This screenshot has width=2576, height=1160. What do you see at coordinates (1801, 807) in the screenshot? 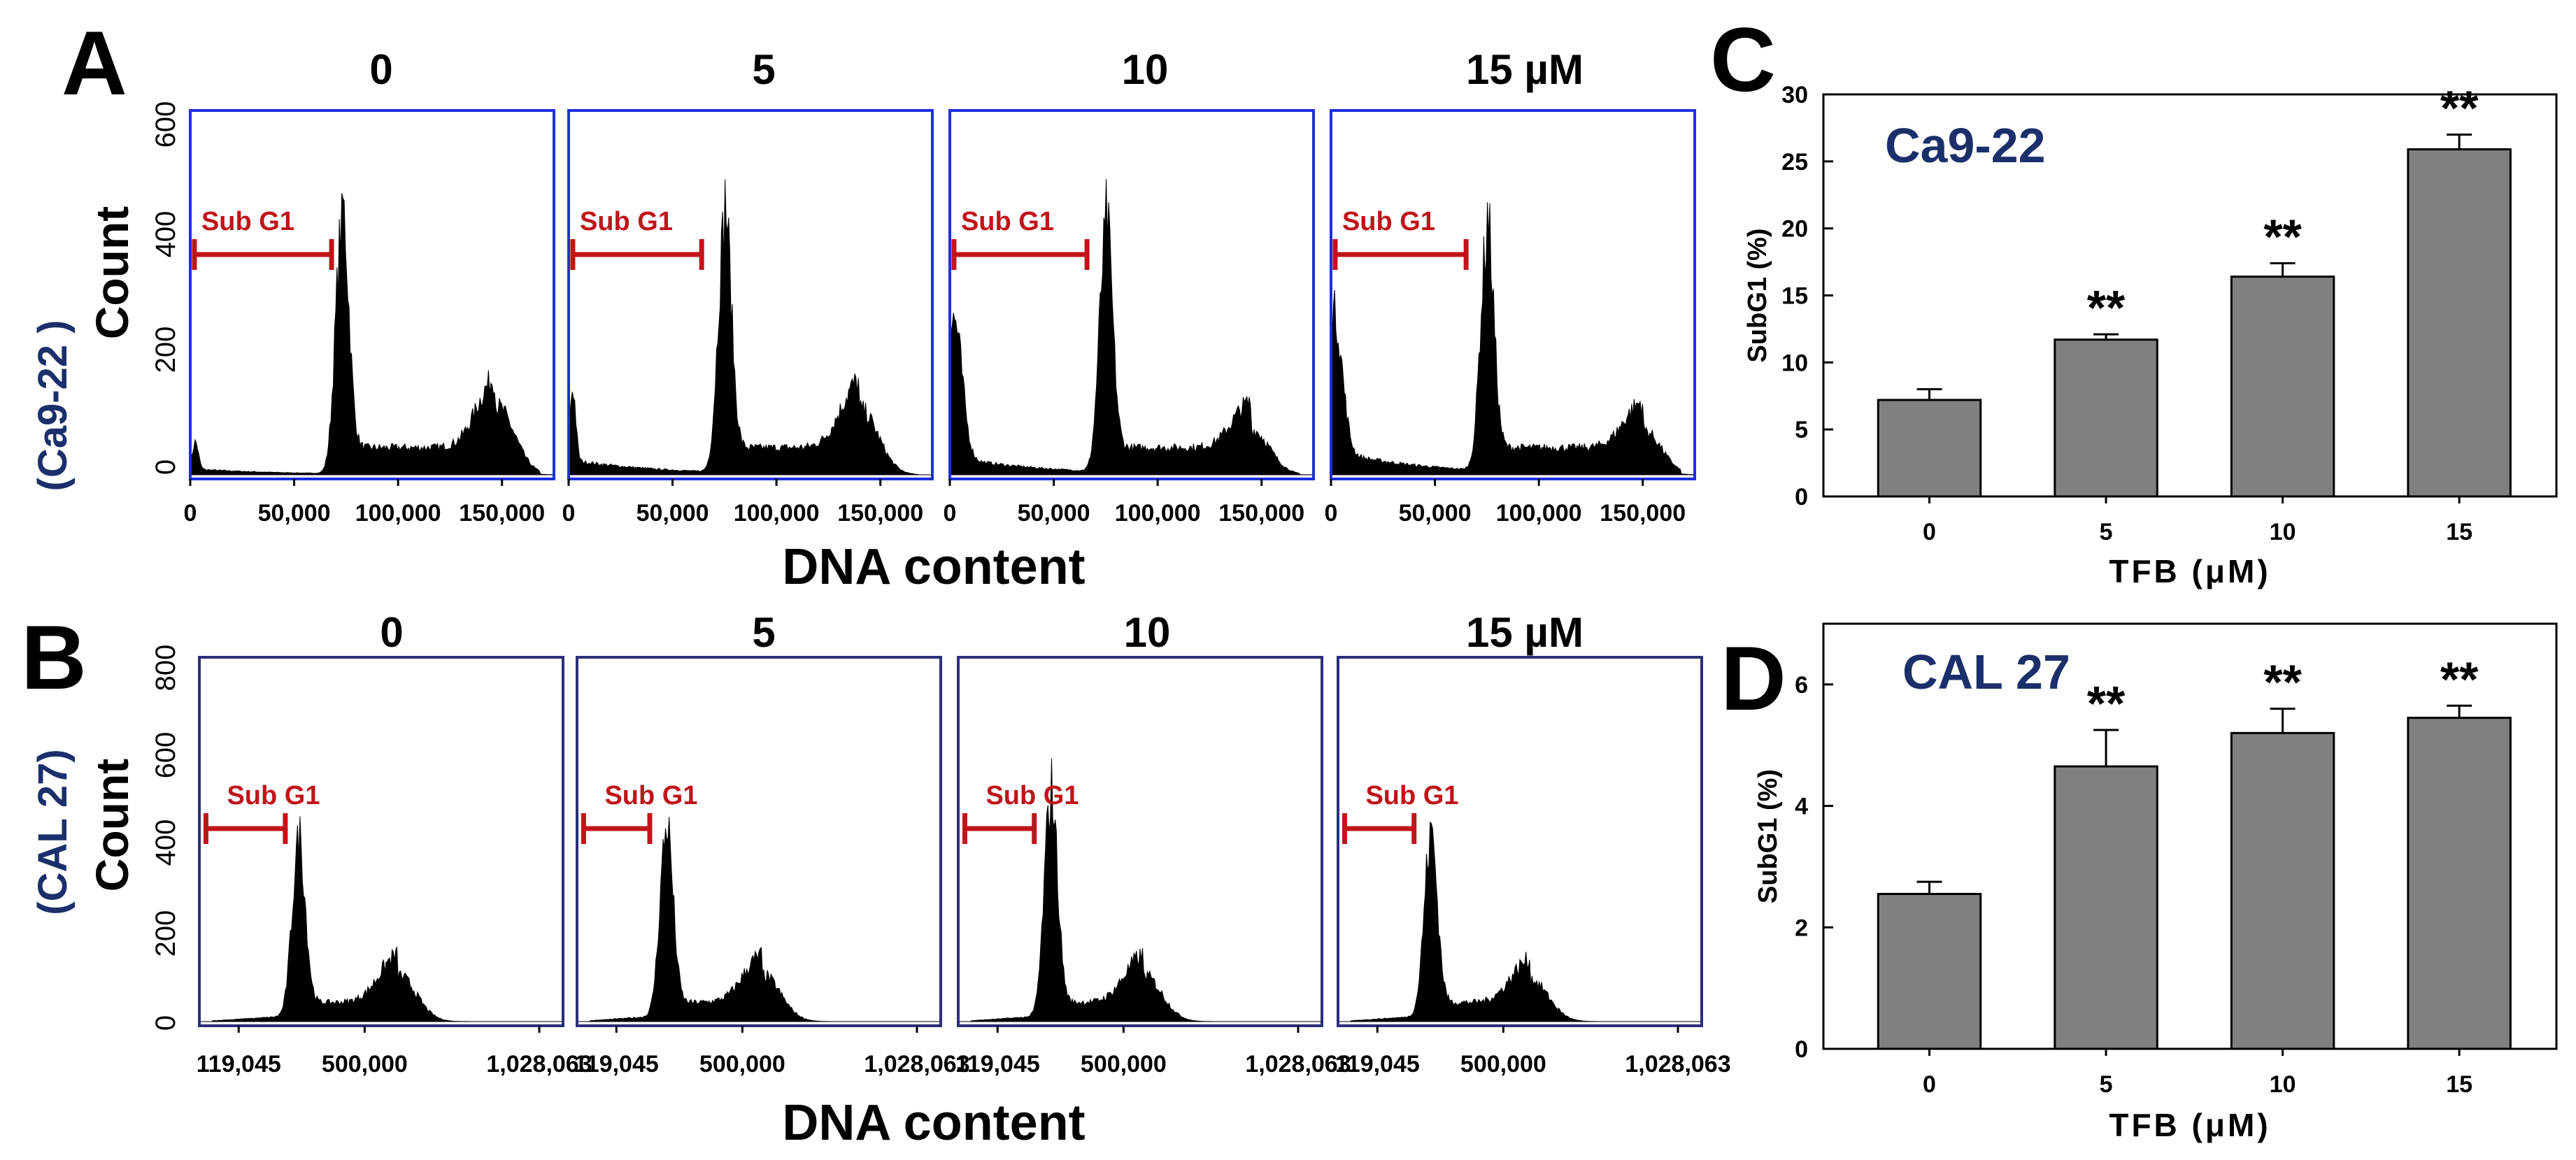
I see `y-tick-label: 4` at bounding box center [1801, 807].